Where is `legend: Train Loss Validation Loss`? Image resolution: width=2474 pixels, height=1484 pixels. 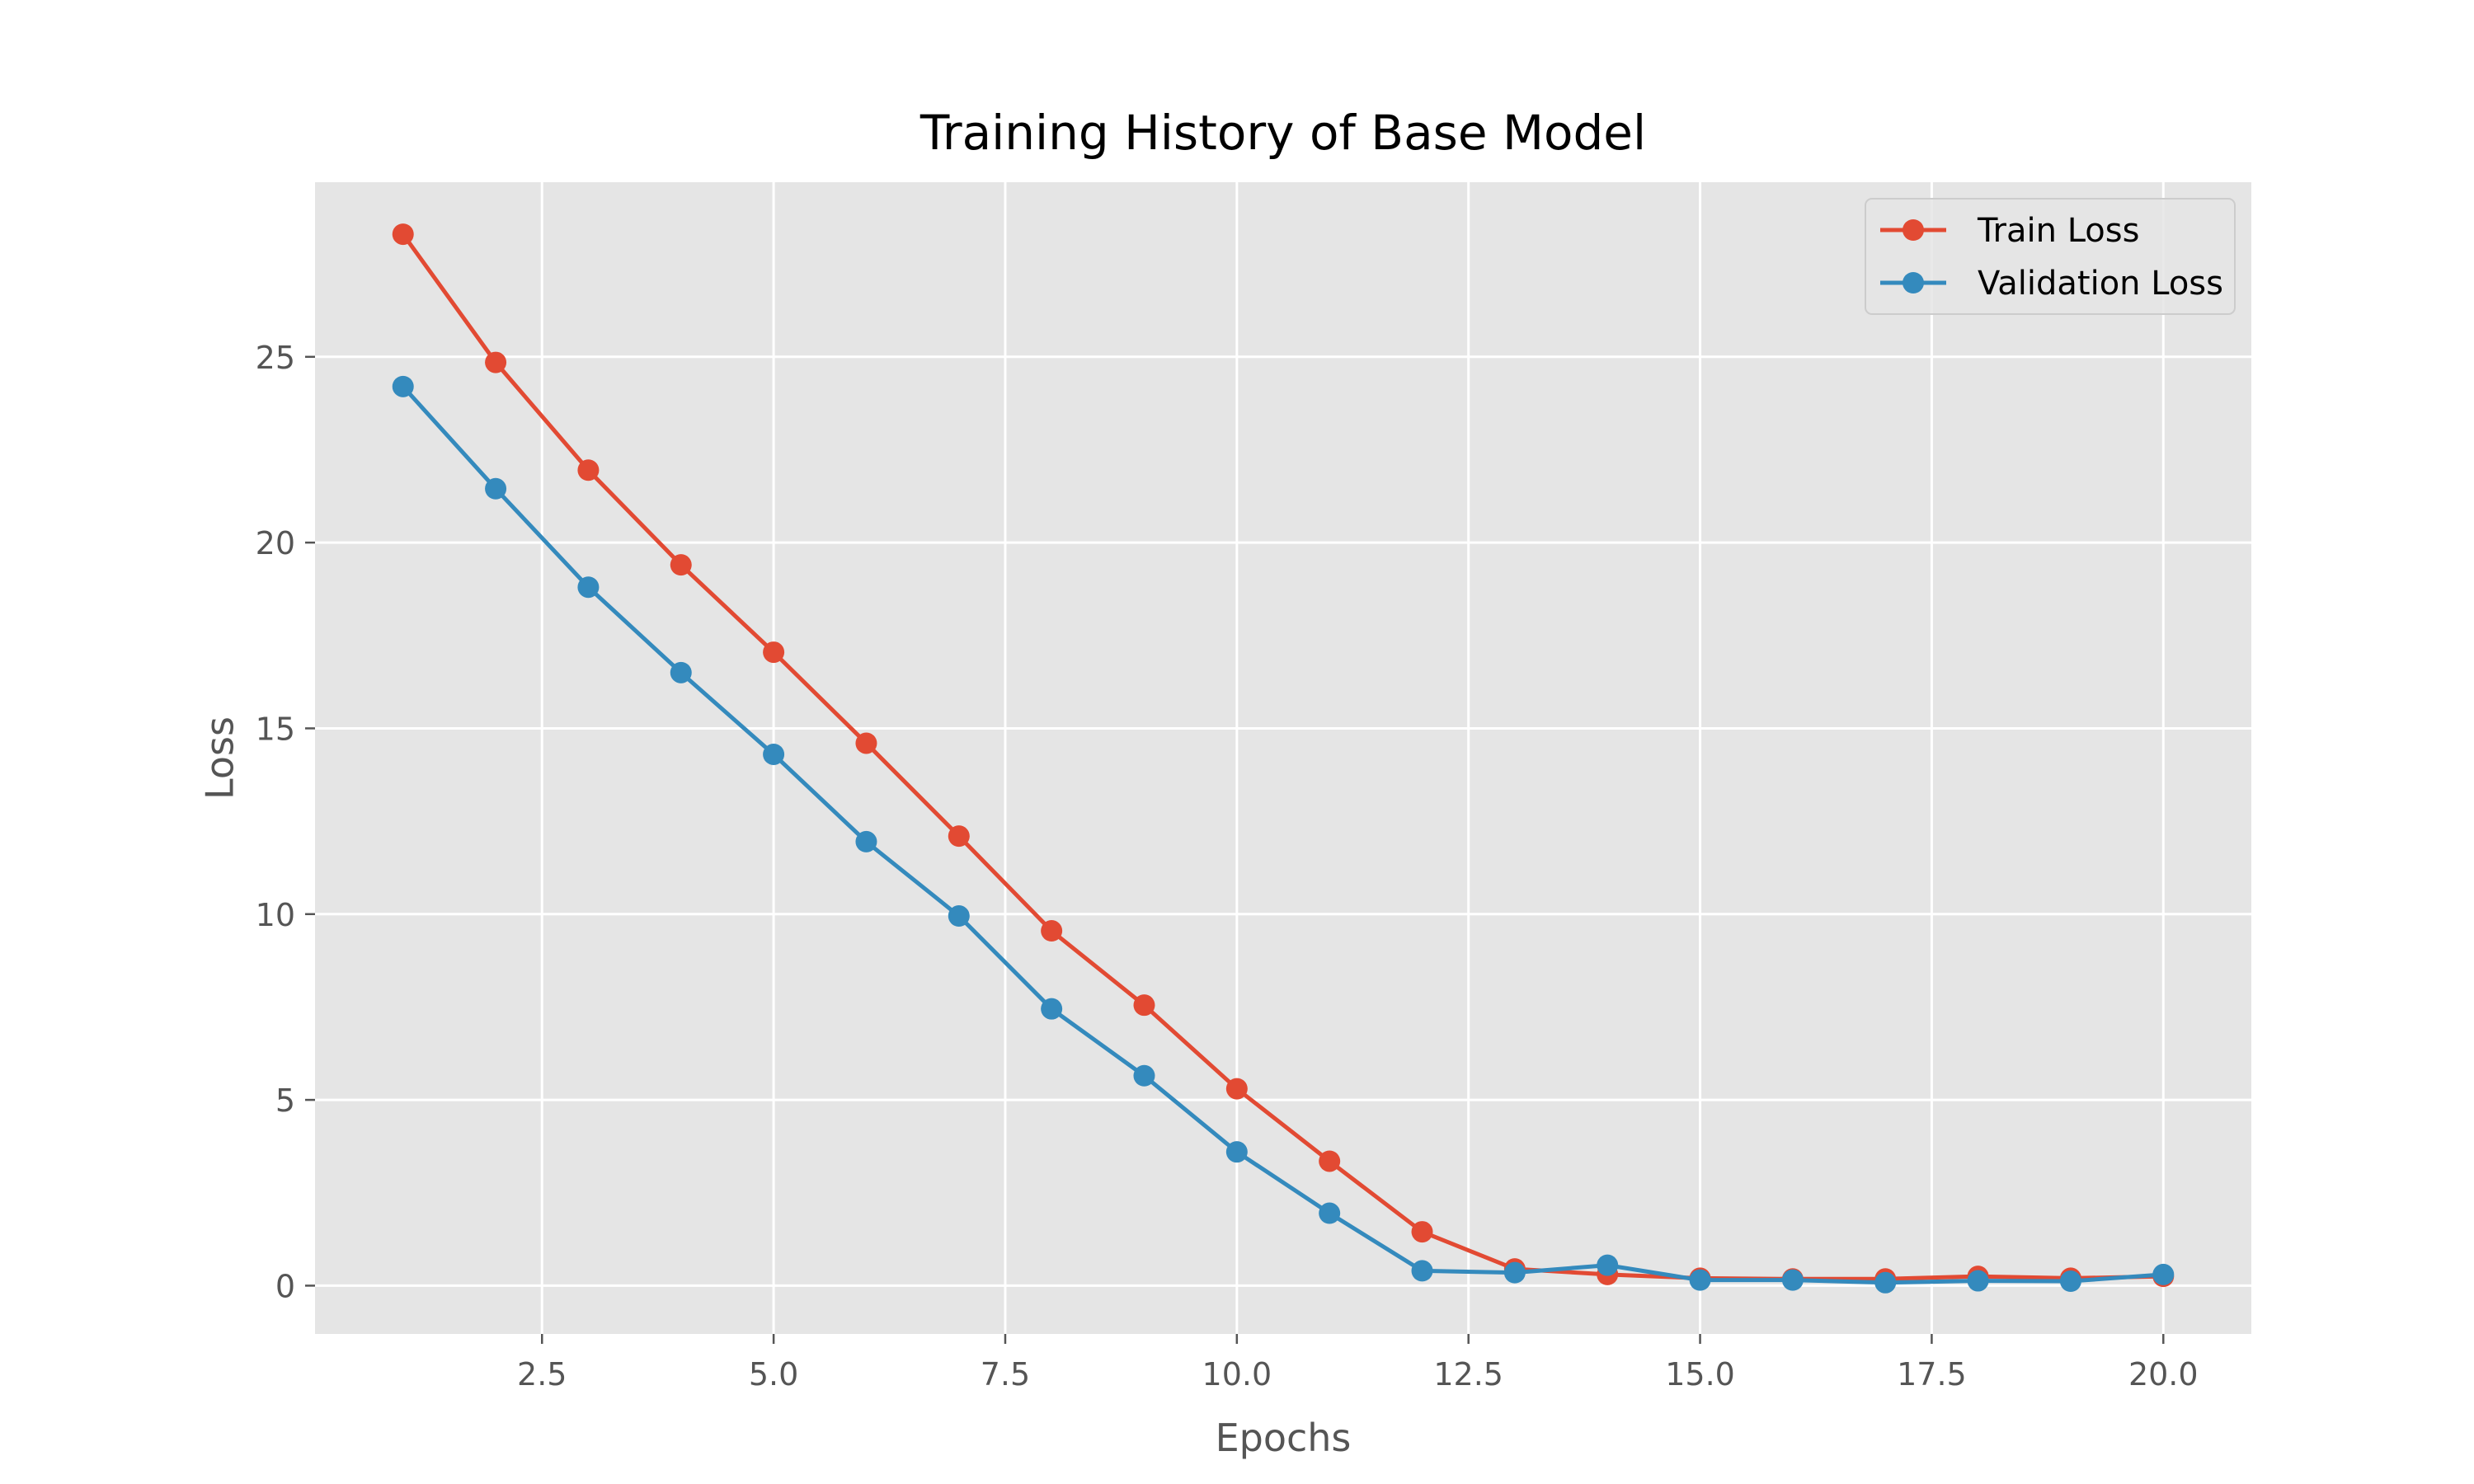 legend: Train Loss Validation Loss is located at coordinates (2050, 256).